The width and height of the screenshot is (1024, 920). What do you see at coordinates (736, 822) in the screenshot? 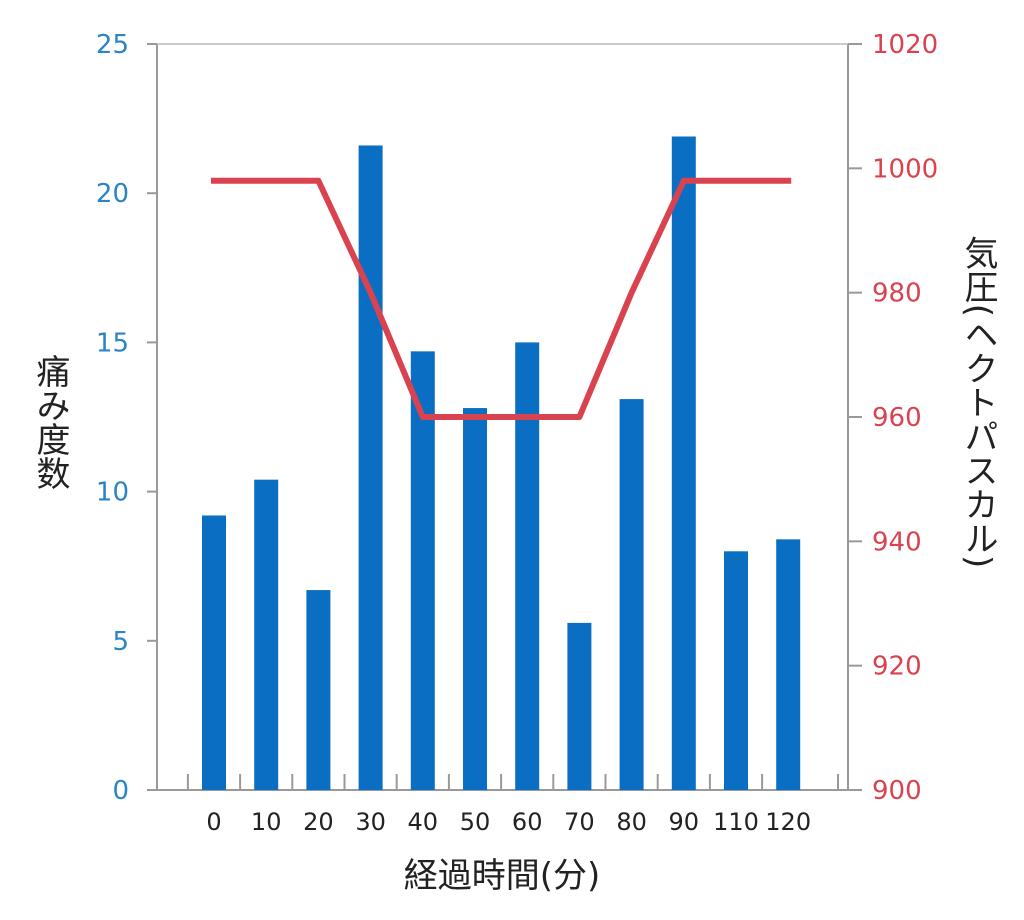
I see `x-tick-label: 110` at bounding box center [736, 822].